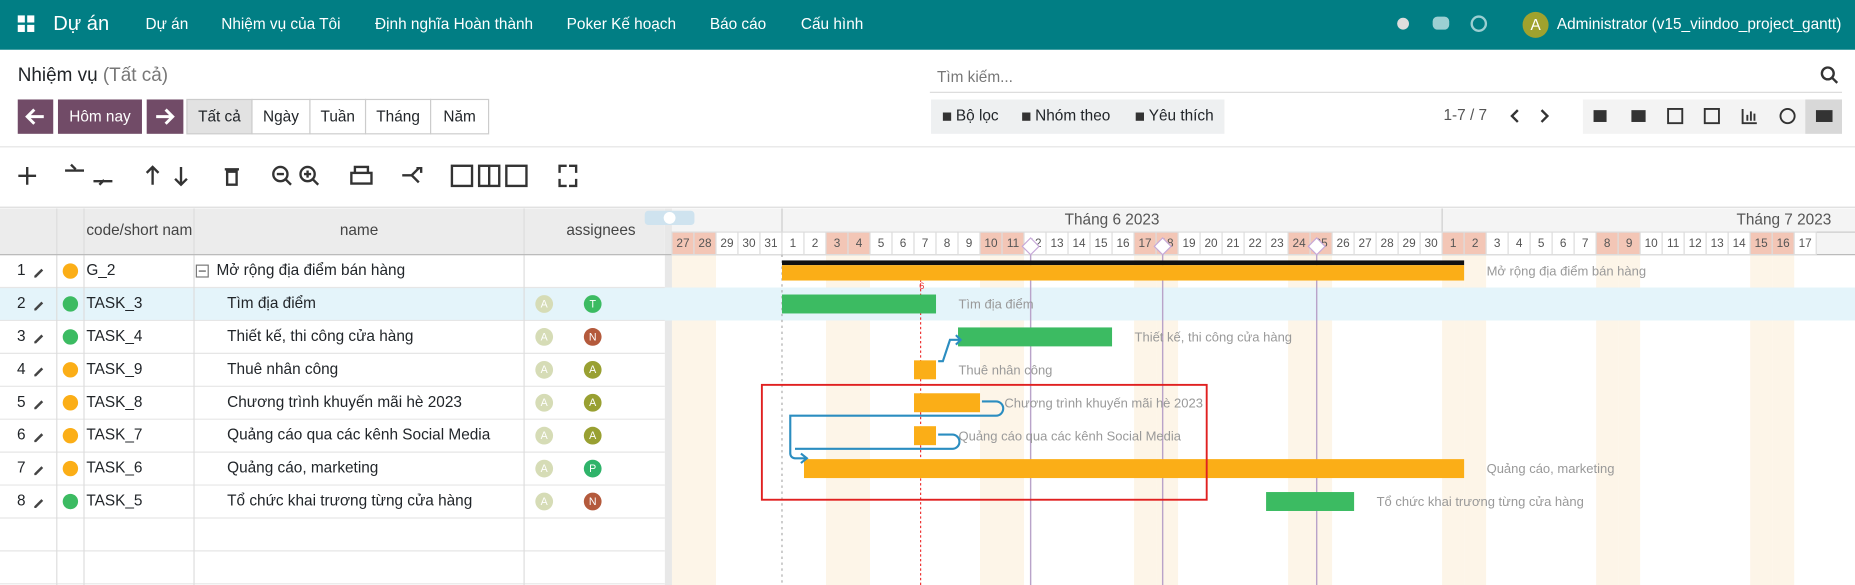 The image size is (1855, 585). What do you see at coordinates (282, 369) in the screenshot?
I see `task-name: Thuê nhân công` at bounding box center [282, 369].